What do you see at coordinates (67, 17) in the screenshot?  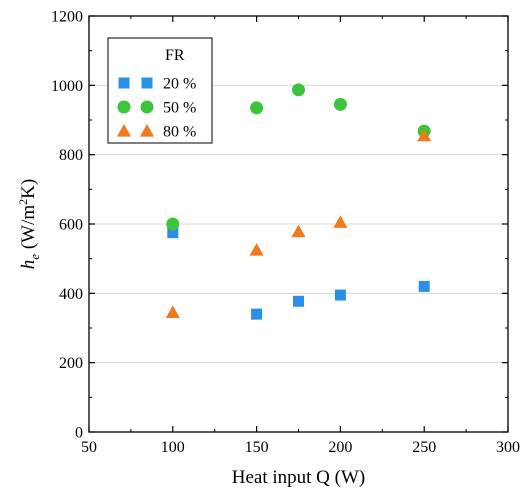 I see `y-tick-label: 1200` at bounding box center [67, 17].